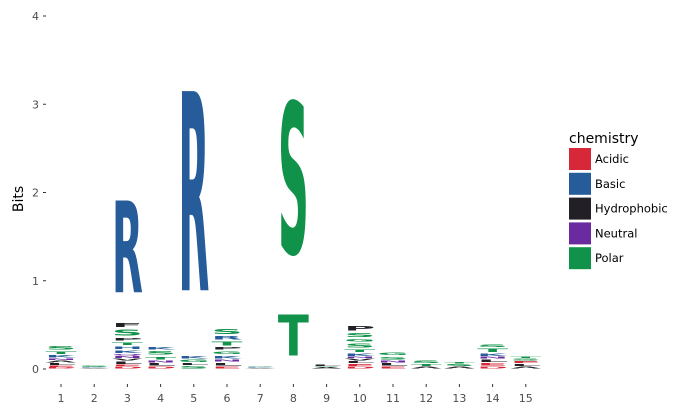 Image resolution: width=699 pixels, height=415 pixels. I want to click on logo-letter: F, so click(127, 325).